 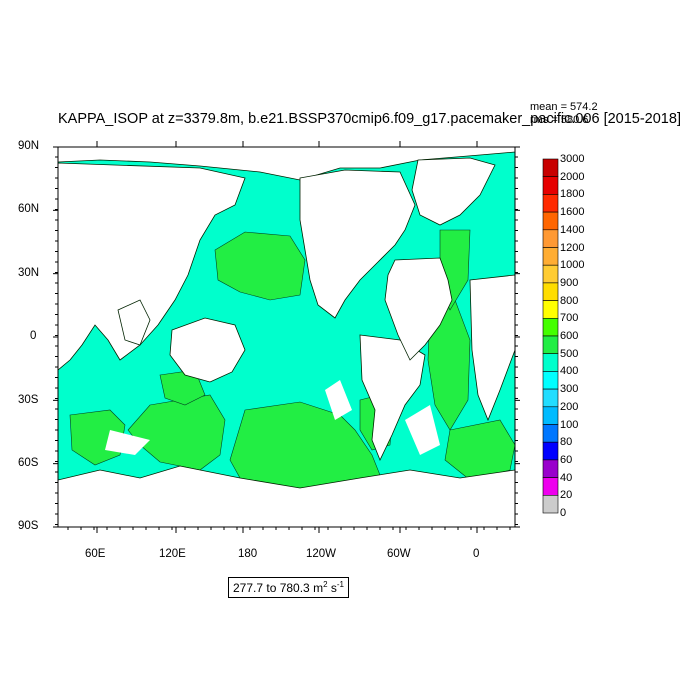 What do you see at coordinates (152, 266) in the screenshot?
I see `eurasia-land` at bounding box center [152, 266].